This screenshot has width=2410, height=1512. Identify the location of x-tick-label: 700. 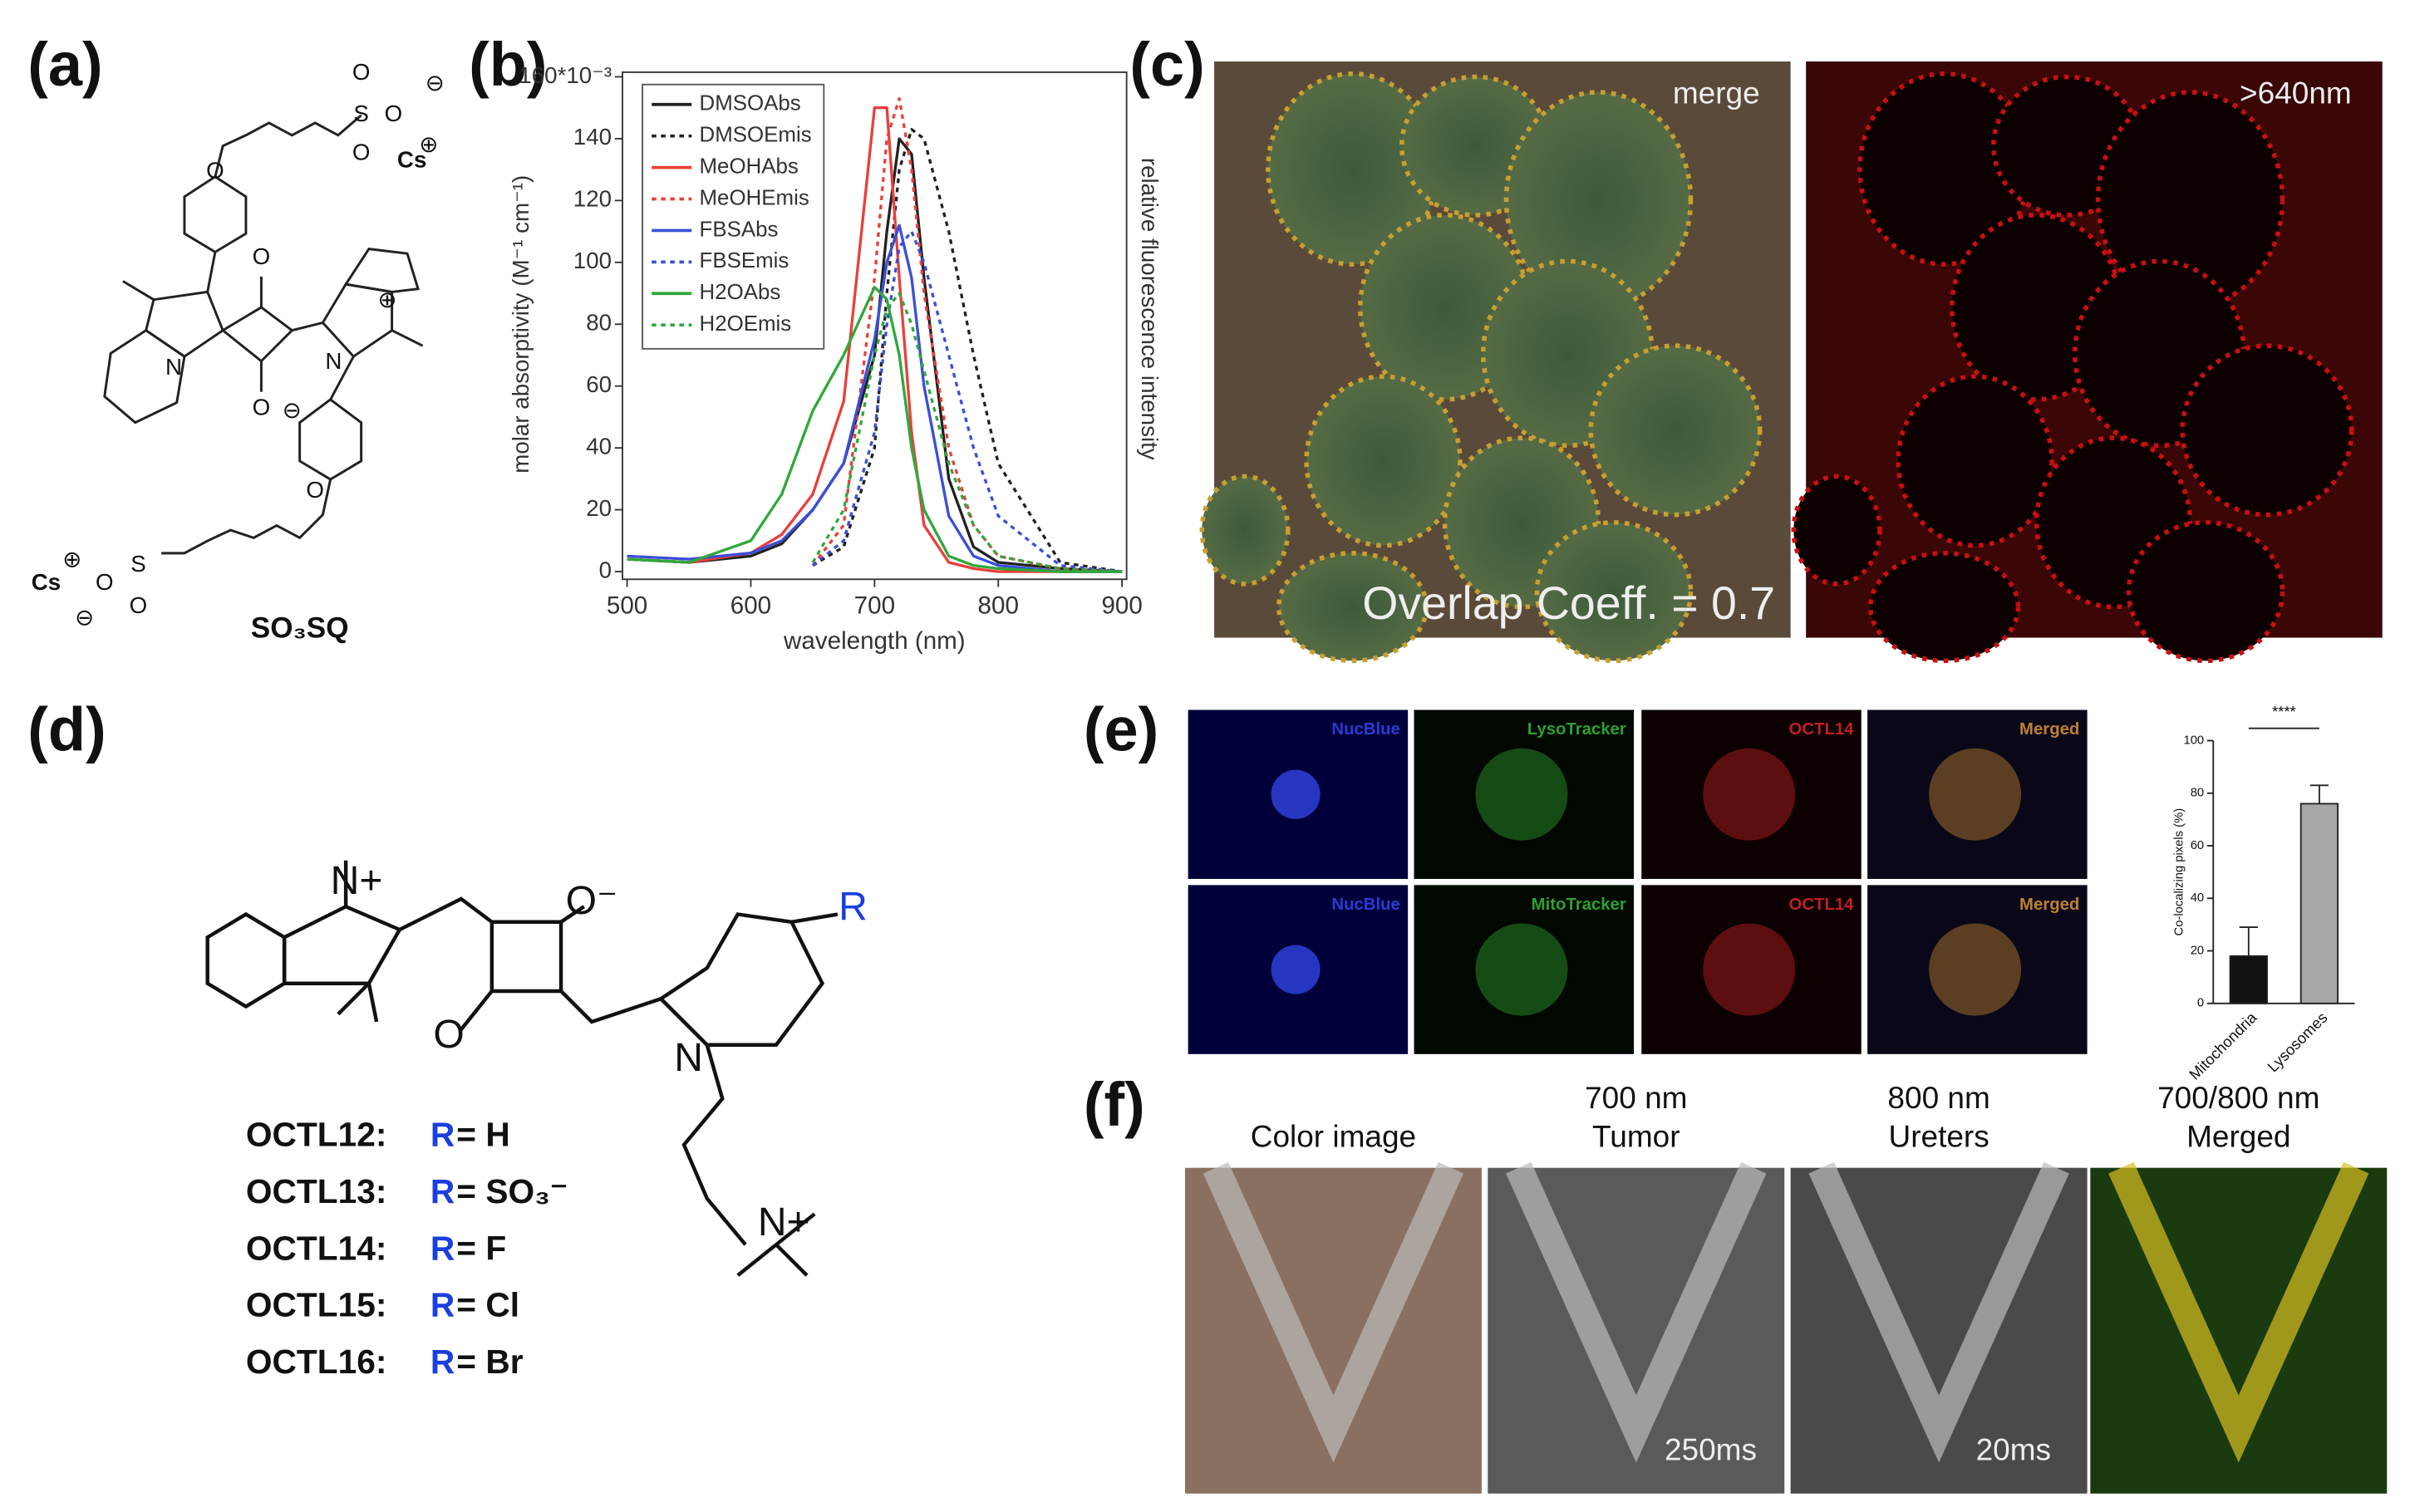
(874, 605).